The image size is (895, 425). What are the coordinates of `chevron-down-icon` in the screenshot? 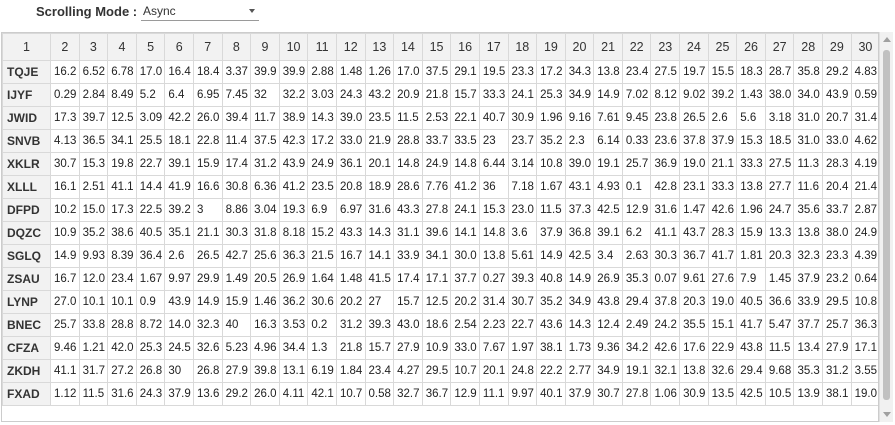 It's located at (252, 11).